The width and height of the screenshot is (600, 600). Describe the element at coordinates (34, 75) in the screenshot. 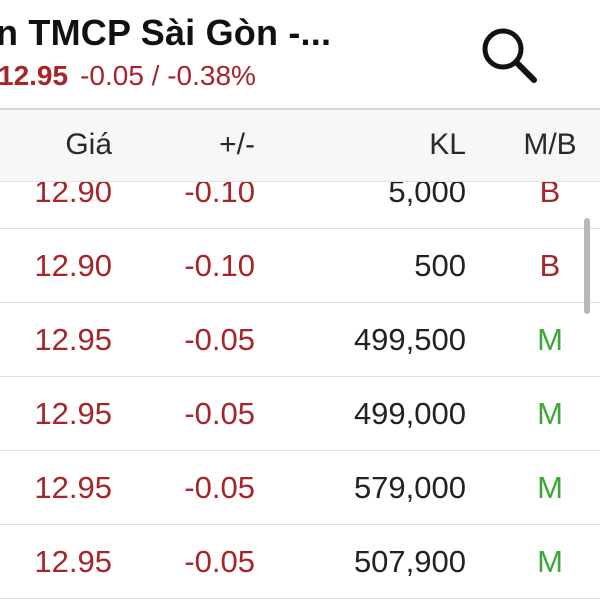

I see `current-price: 12.95` at that location.